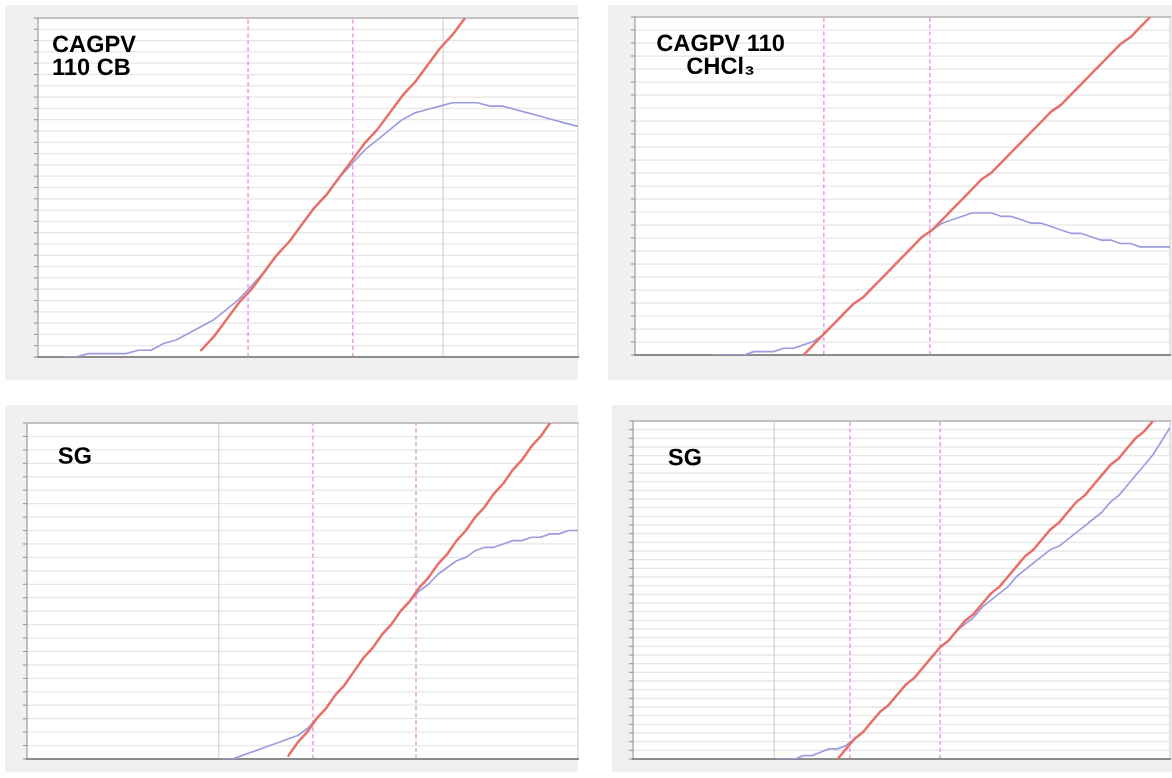 The width and height of the screenshot is (1172, 778). Describe the element at coordinates (94, 55) in the screenshot. I see `text: CAGPV 110 CB` at that location.